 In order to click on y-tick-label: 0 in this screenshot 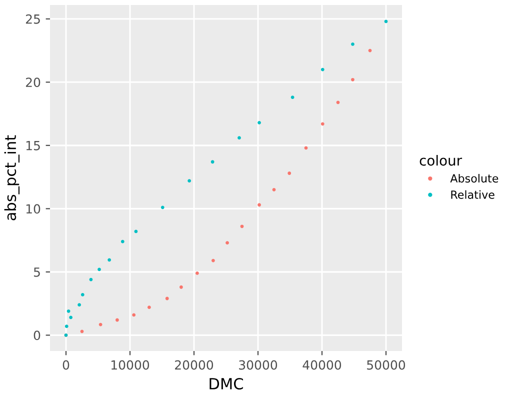, I will do `click(37, 335)`.